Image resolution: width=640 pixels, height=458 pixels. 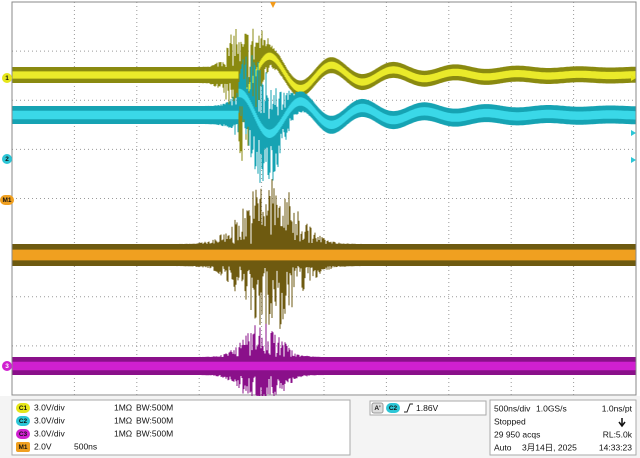 I want to click on channel-label: C3, so click(x=23, y=434).